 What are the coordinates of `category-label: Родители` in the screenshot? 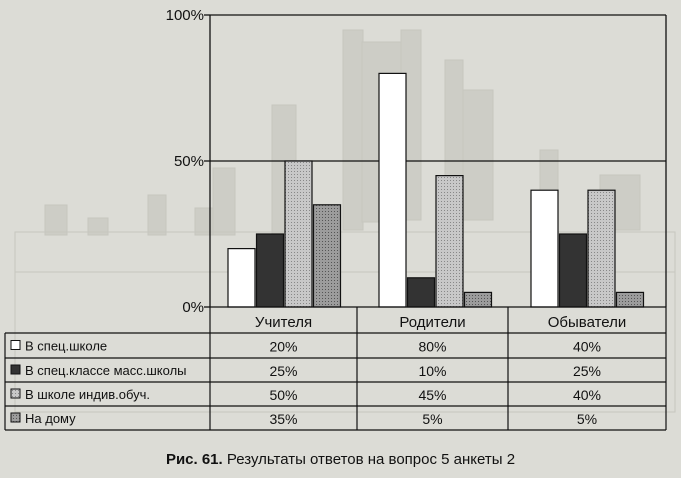 It's located at (432, 322).